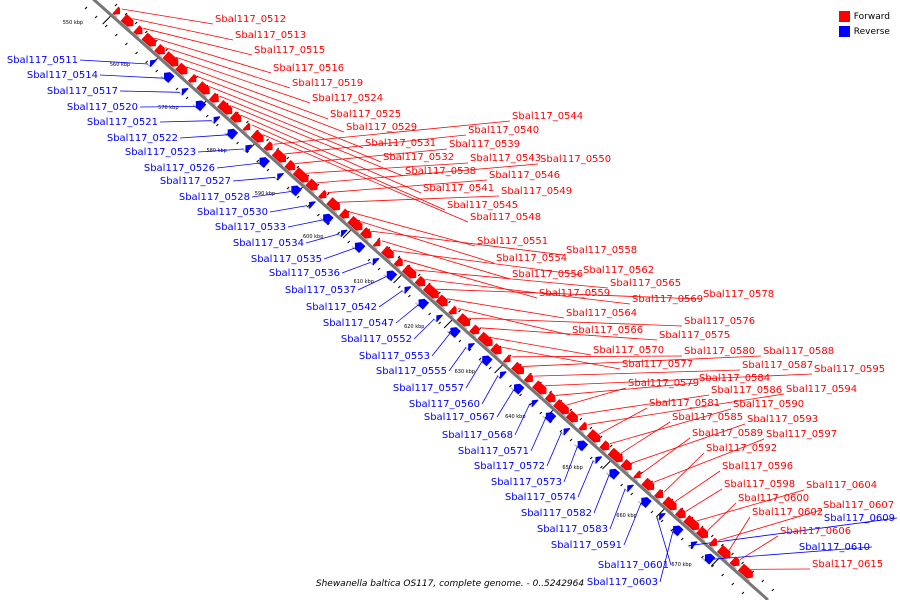 The image size is (900, 600). I want to click on forward-gene-label: Sbal117_0602, so click(787, 512).